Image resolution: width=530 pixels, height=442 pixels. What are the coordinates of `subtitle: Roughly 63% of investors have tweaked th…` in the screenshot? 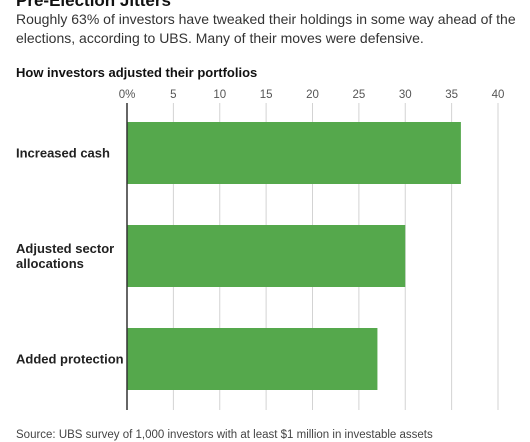 It's located at (266, 28).